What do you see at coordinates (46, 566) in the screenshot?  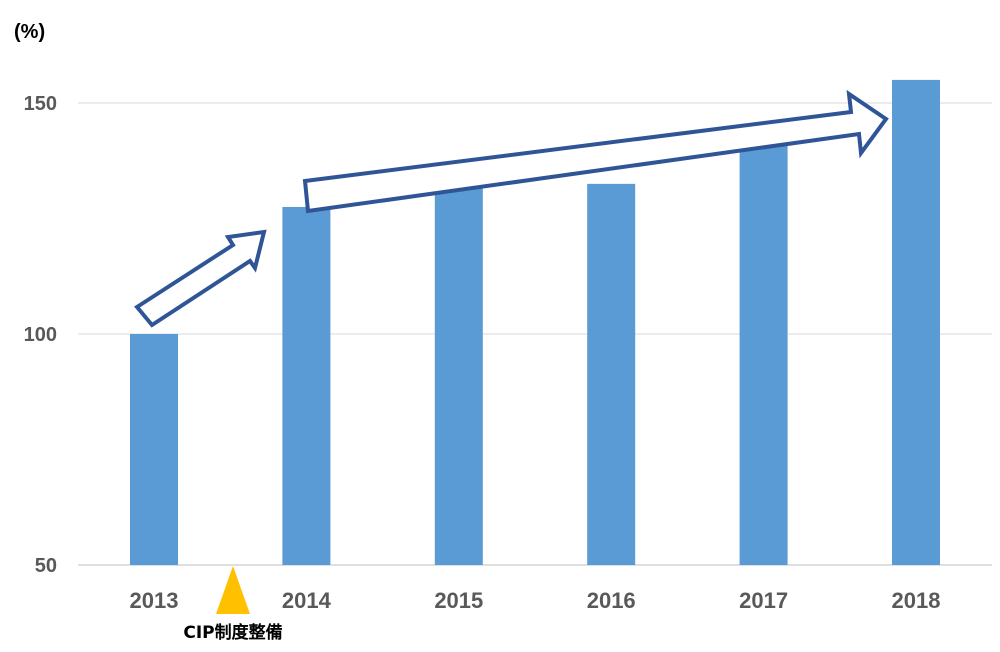 I see `y-tick-label: 50` at bounding box center [46, 566].